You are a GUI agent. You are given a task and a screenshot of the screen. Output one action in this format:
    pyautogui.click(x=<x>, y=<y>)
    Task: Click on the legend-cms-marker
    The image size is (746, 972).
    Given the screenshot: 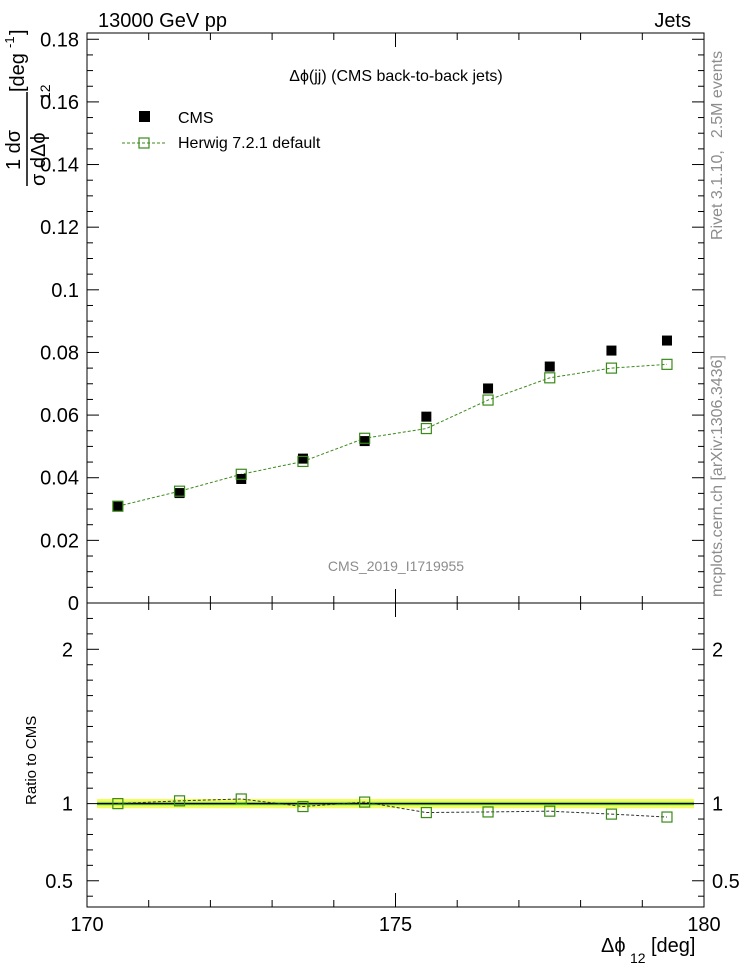 What is the action you would take?
    pyautogui.click(x=144, y=116)
    